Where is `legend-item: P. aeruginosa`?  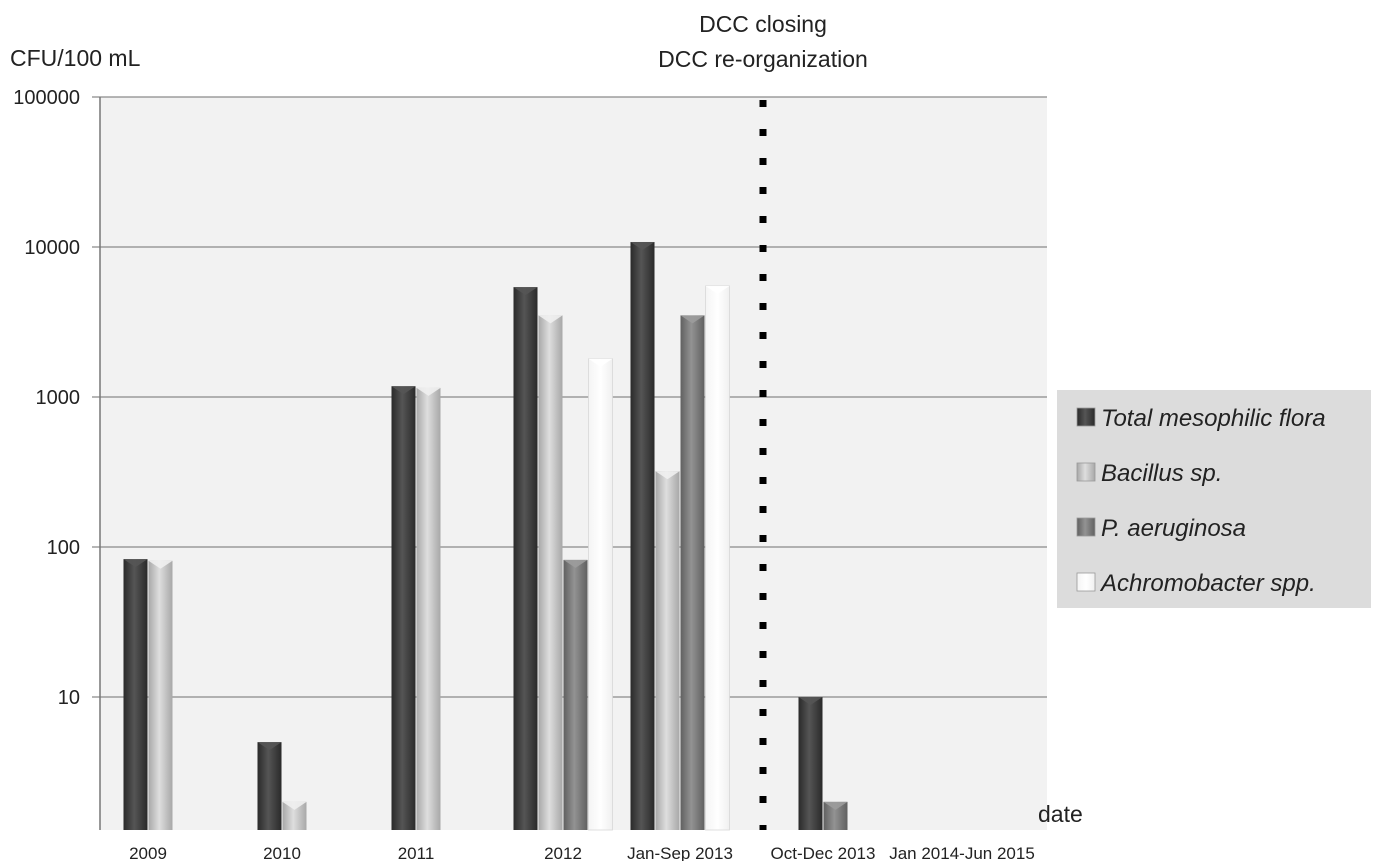 legend-item: P. aeruginosa is located at coordinates (1161, 528).